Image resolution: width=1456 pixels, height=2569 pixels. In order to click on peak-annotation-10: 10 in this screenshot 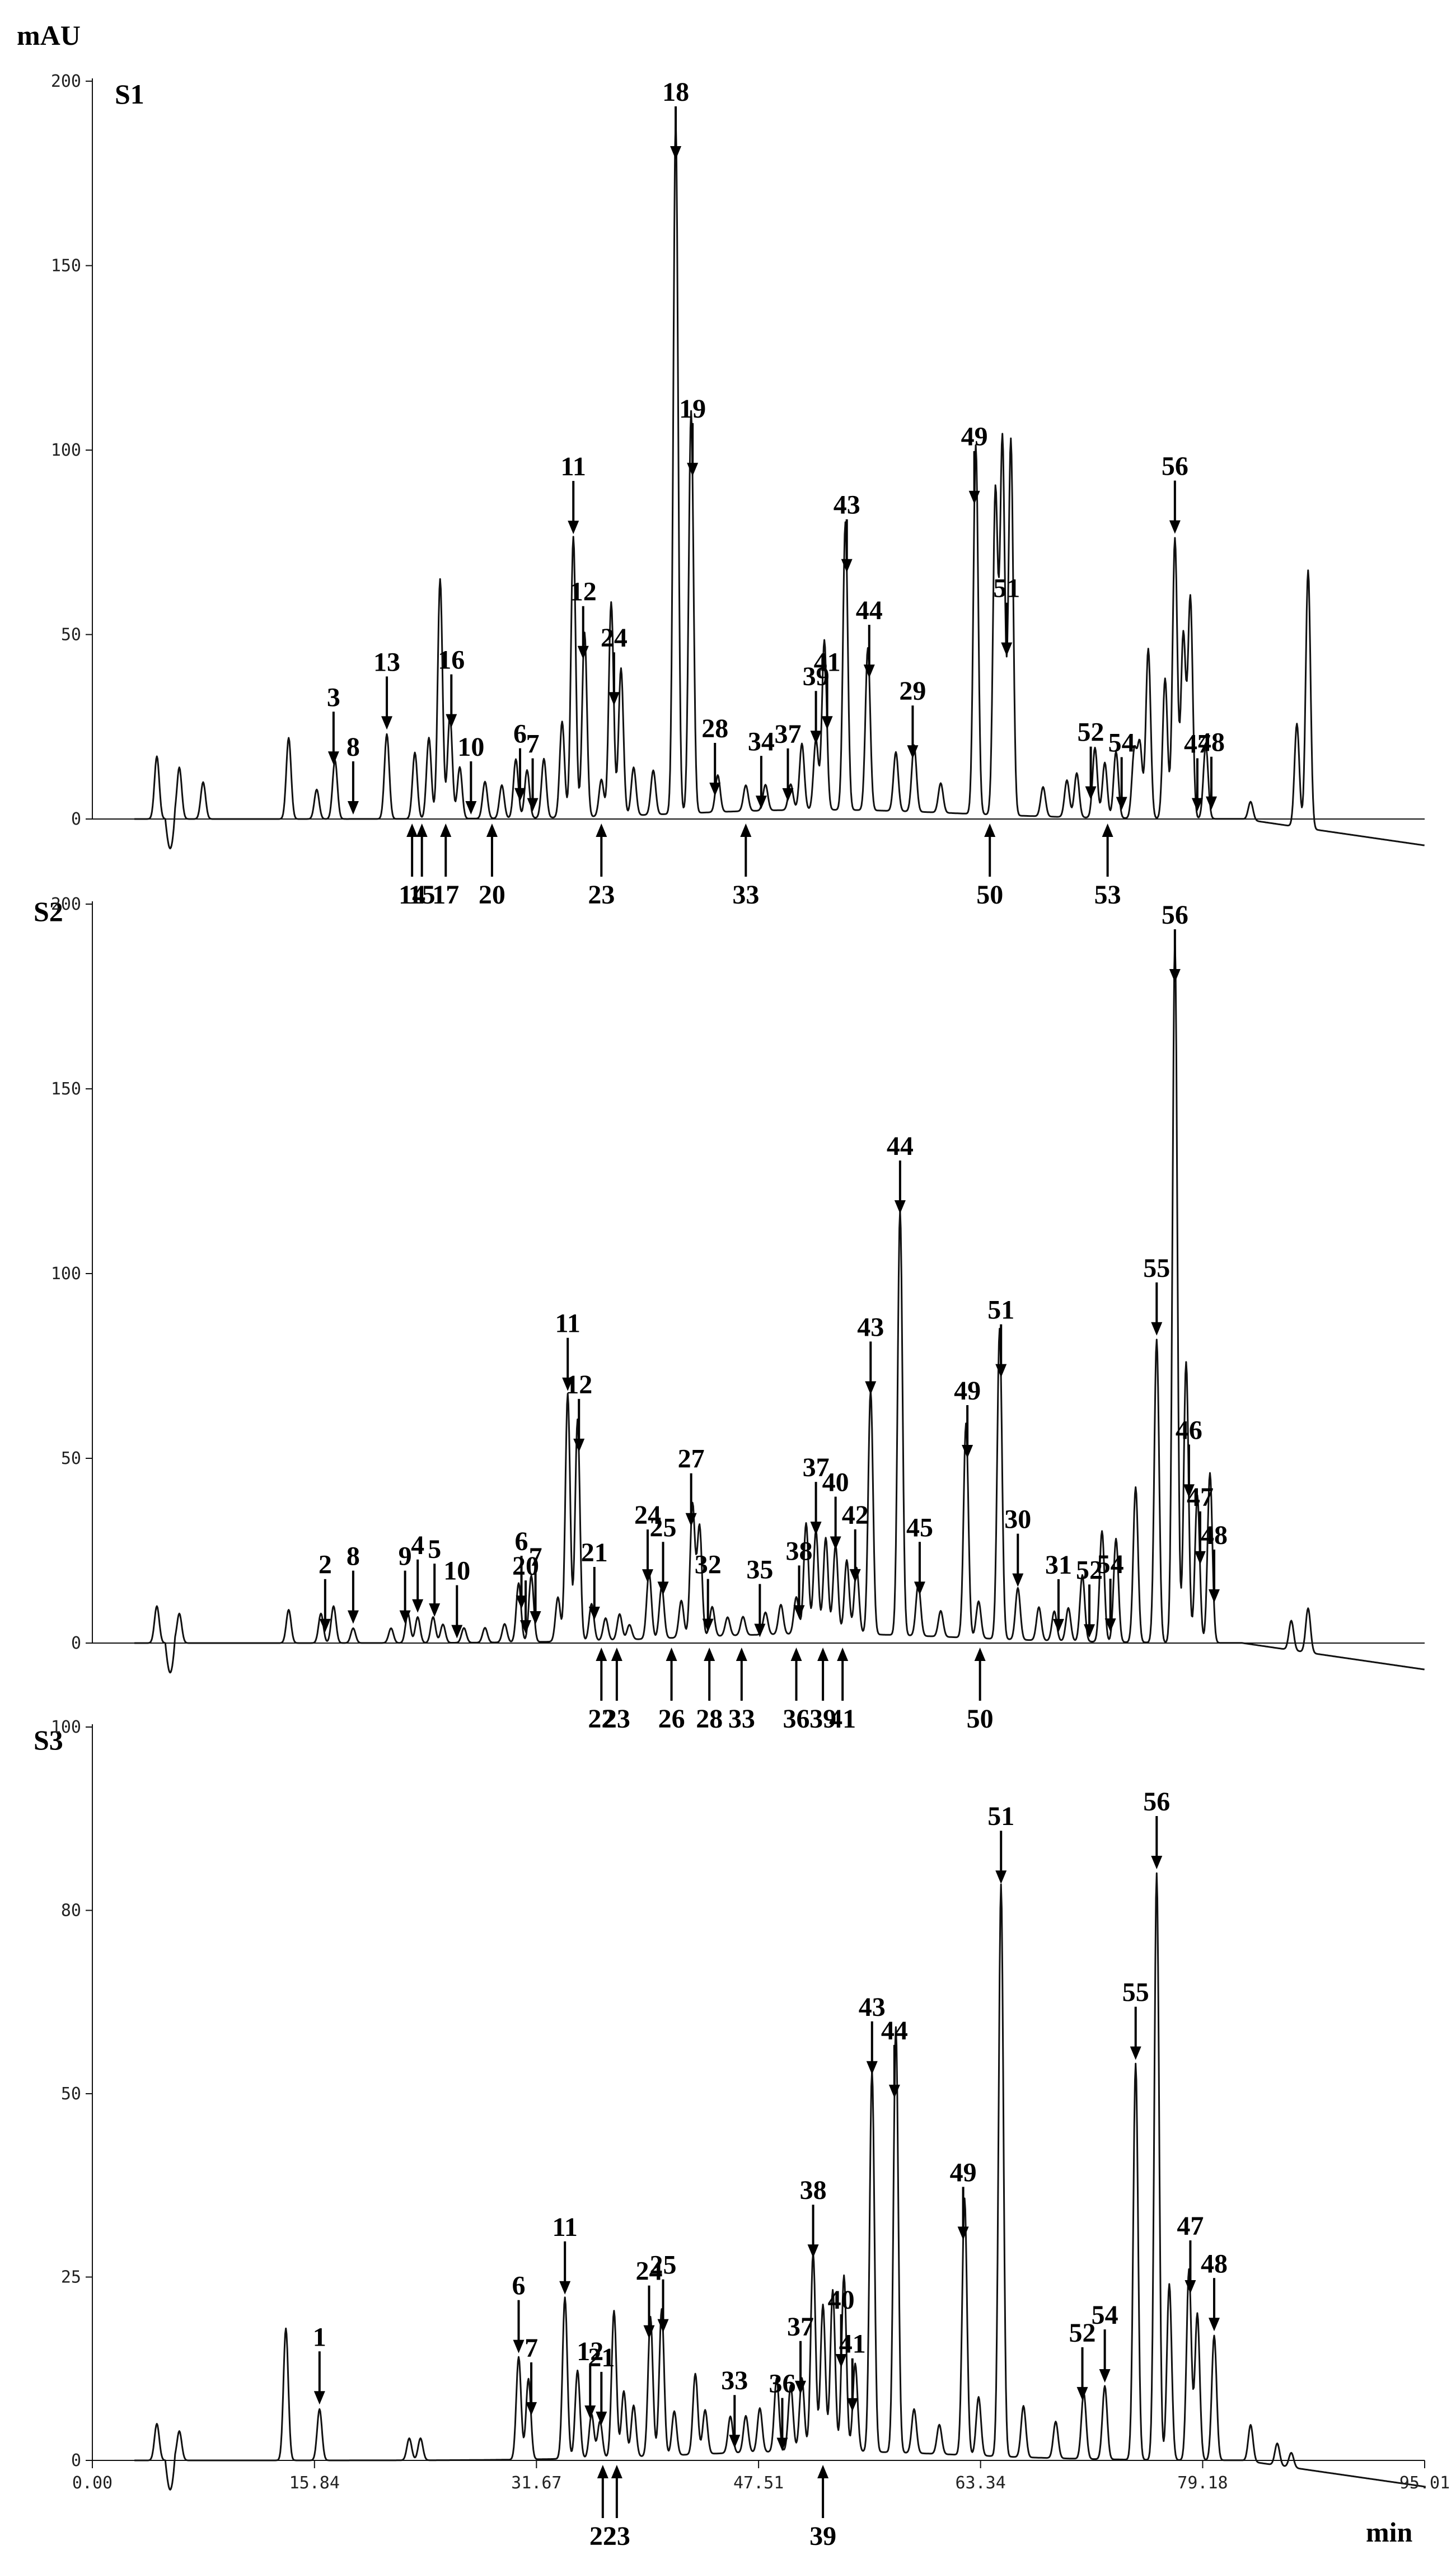, I will do `click(456, 1597)`.